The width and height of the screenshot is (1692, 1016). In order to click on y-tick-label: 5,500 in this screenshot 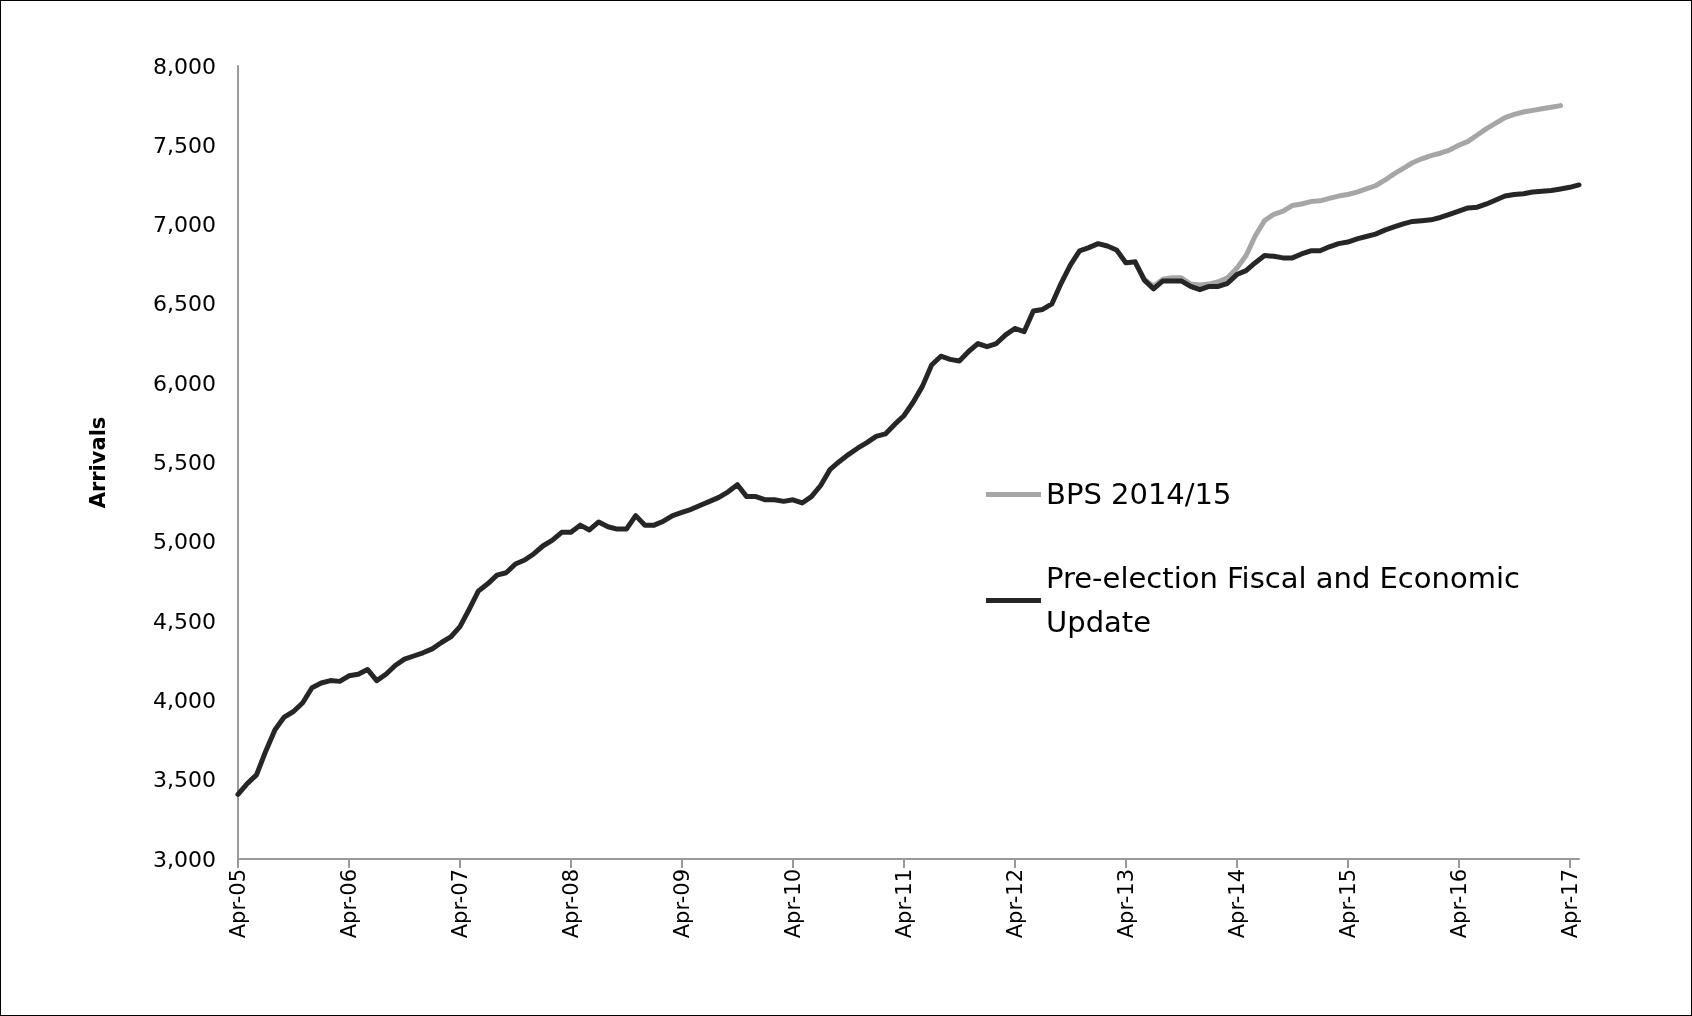, I will do `click(184, 462)`.